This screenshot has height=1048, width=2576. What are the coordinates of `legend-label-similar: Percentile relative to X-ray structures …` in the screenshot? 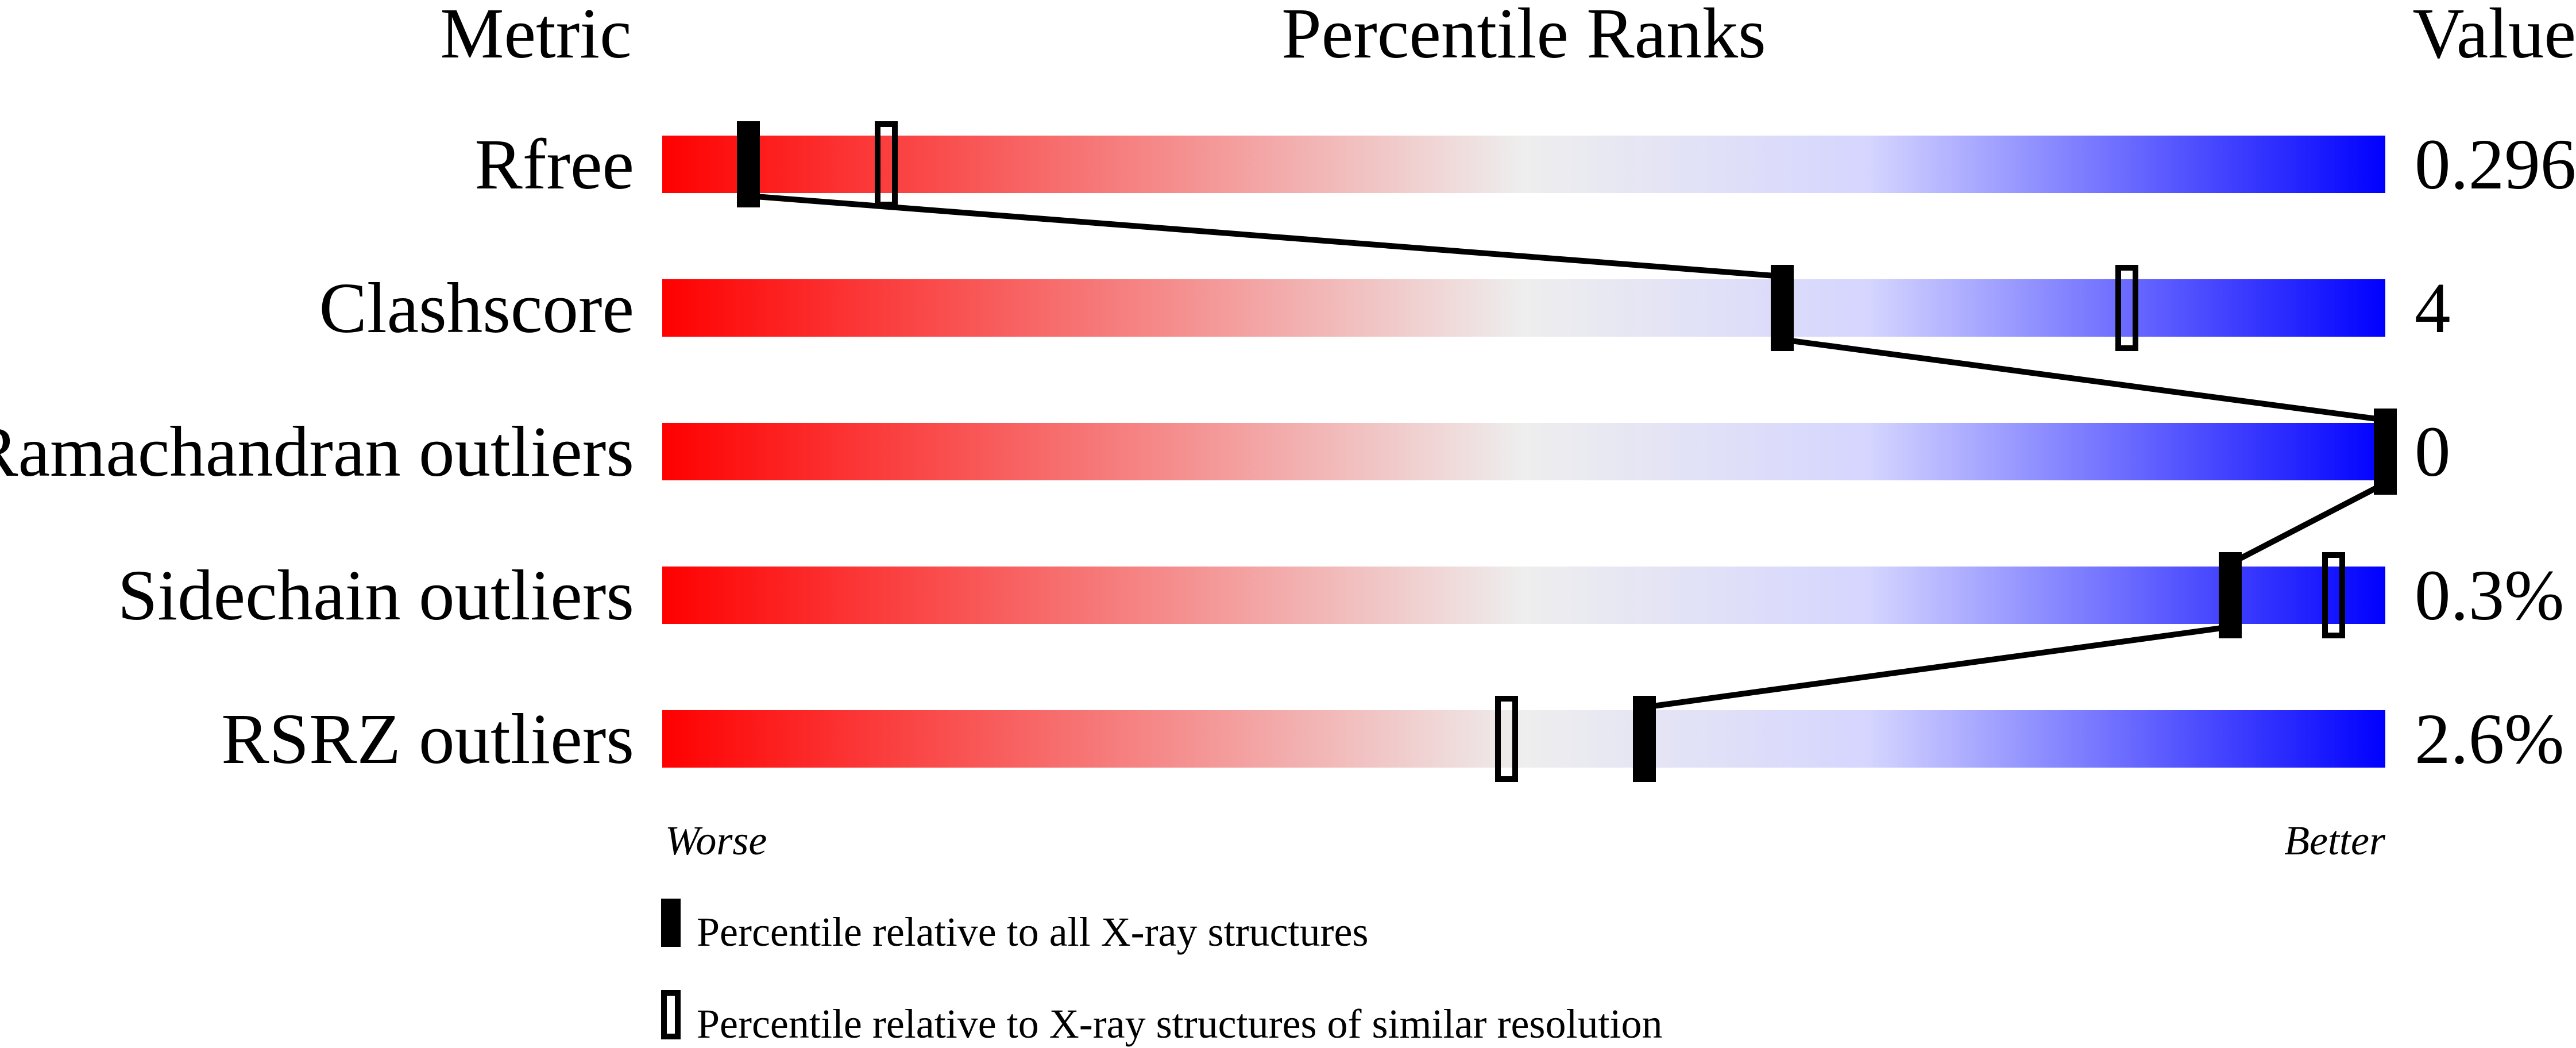 It's located at (1179, 1024).